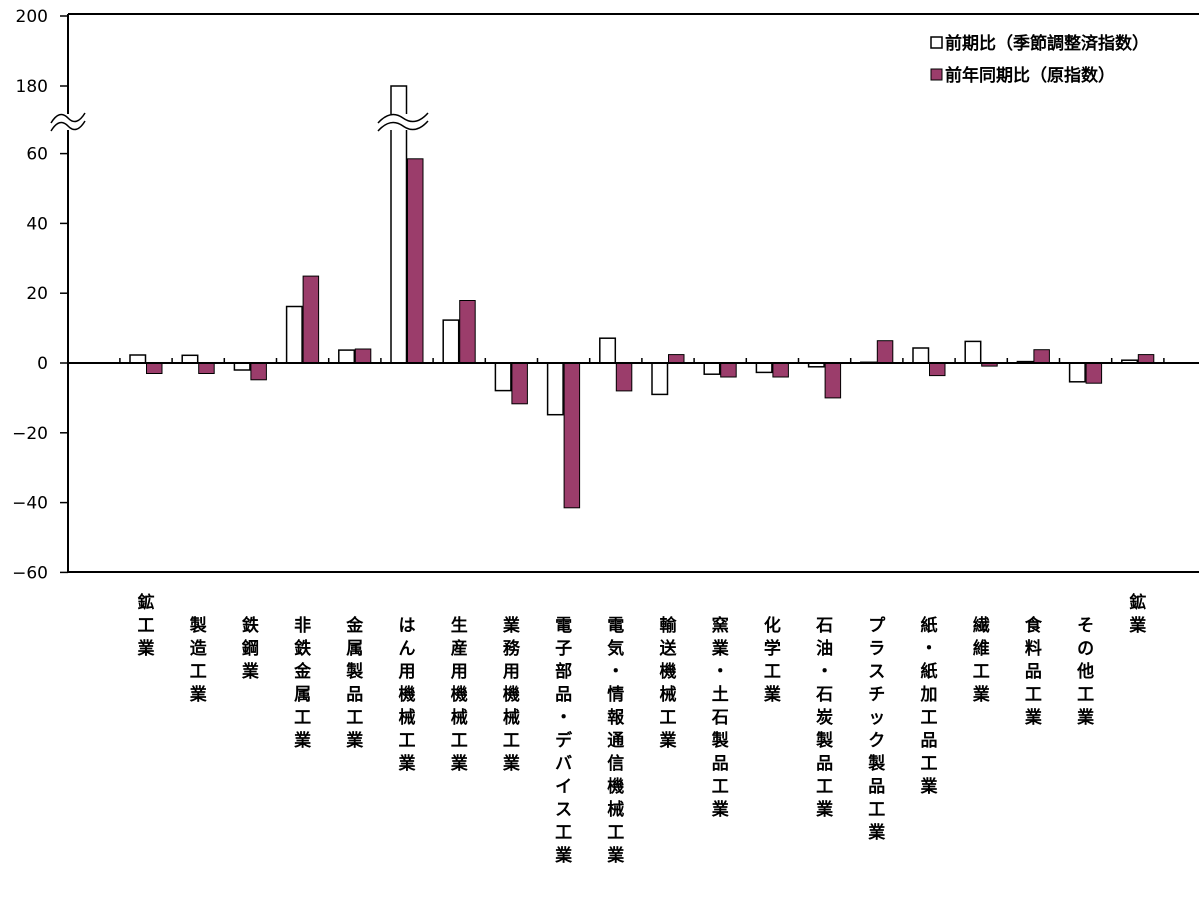 The width and height of the screenshot is (1199, 907). What do you see at coordinates (1030, 75) in the screenshot?
I see `legend-label-series-2: 前年同期比（原指数）` at bounding box center [1030, 75].